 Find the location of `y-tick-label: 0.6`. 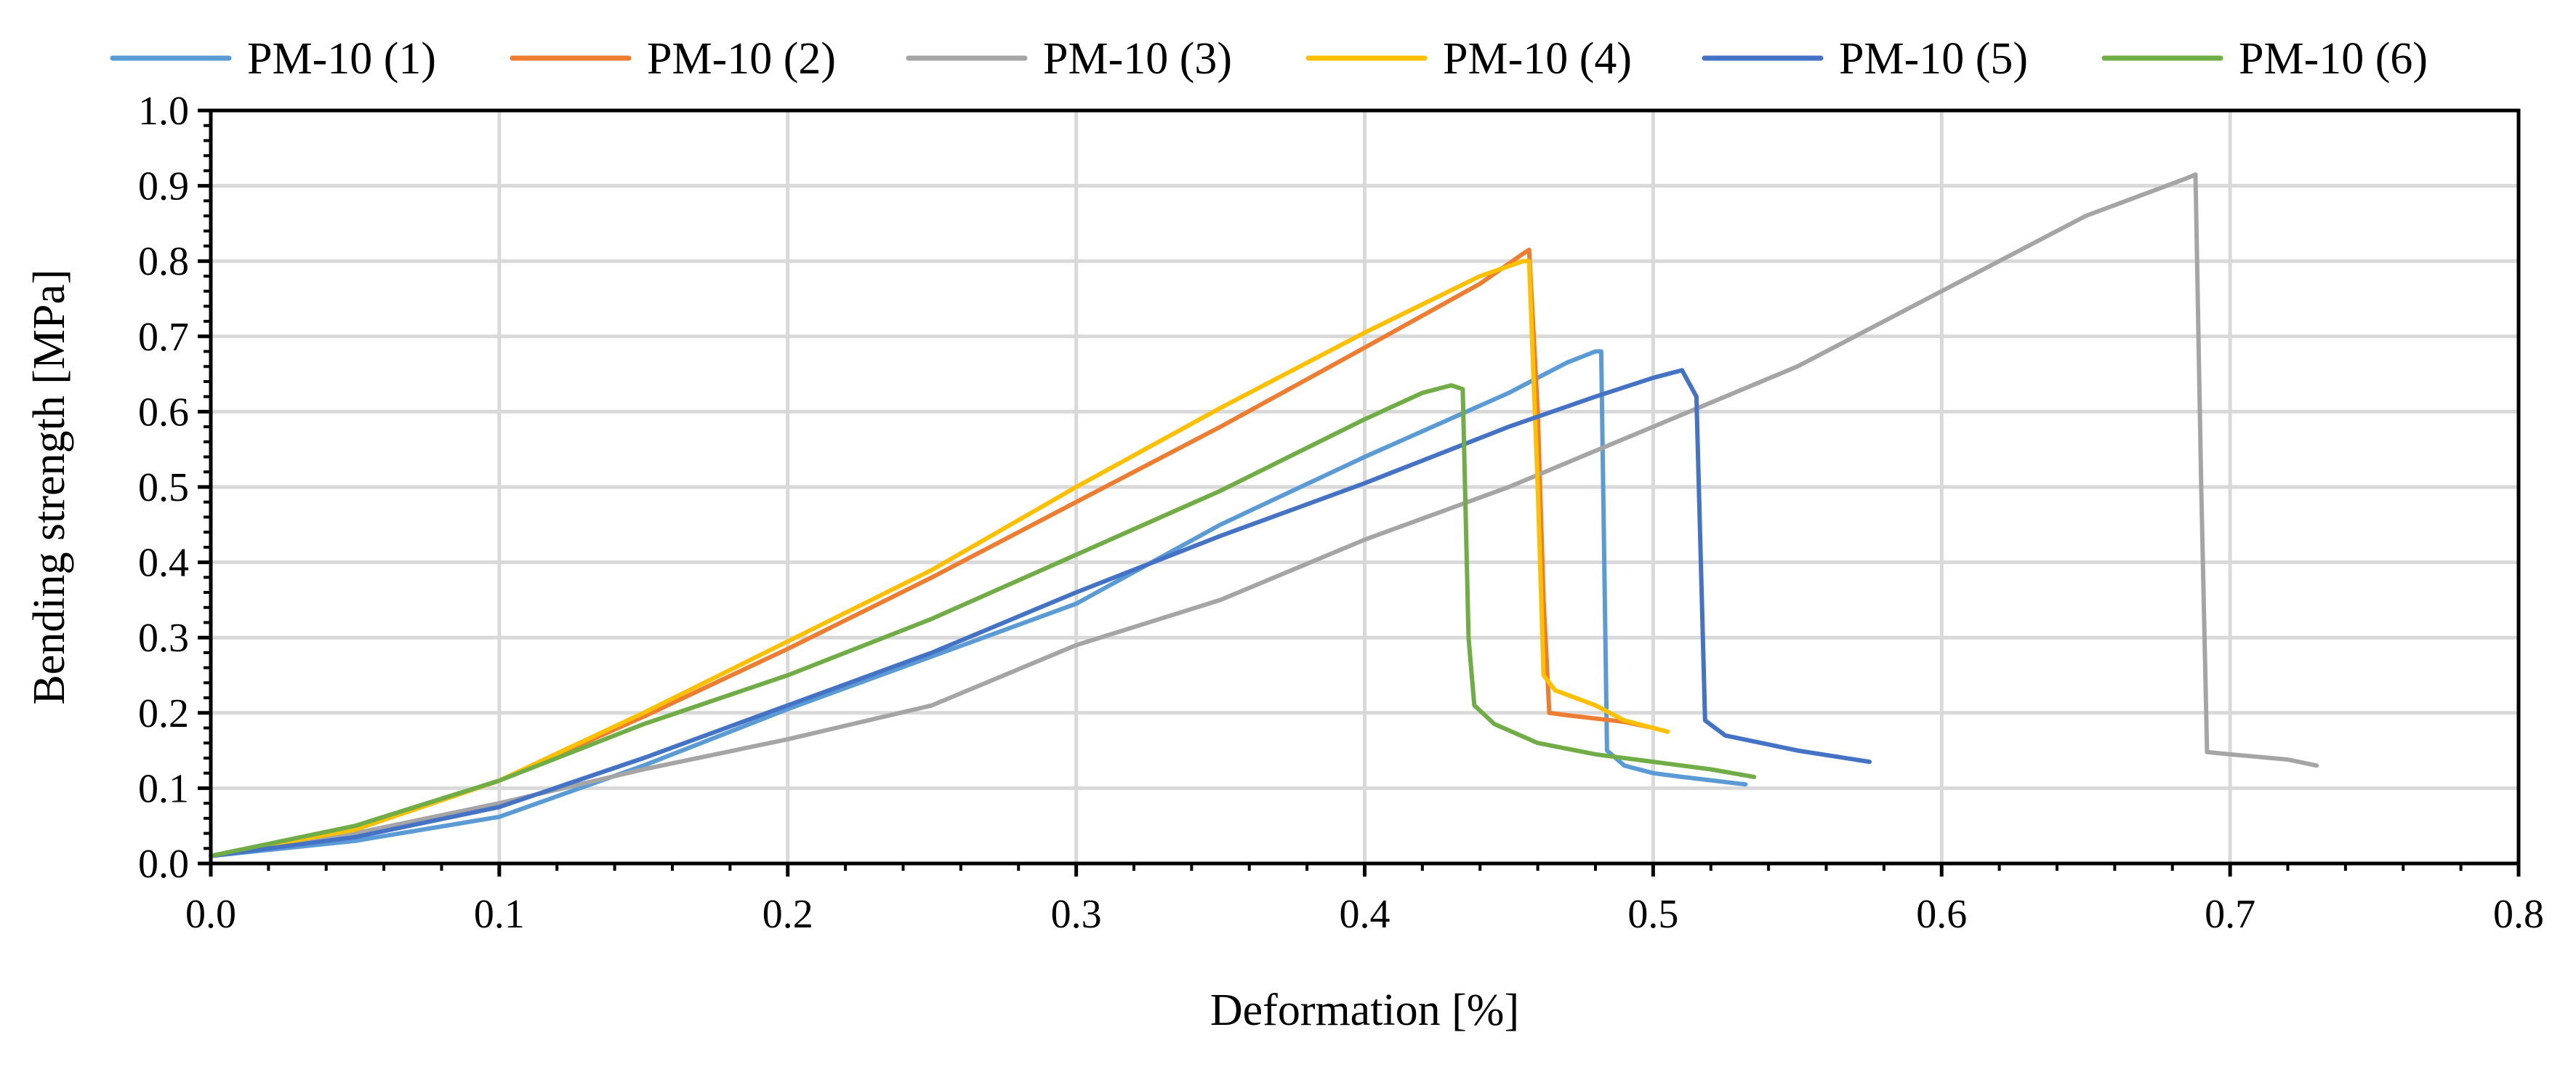

y-tick-label: 0.6 is located at coordinates (163, 413).